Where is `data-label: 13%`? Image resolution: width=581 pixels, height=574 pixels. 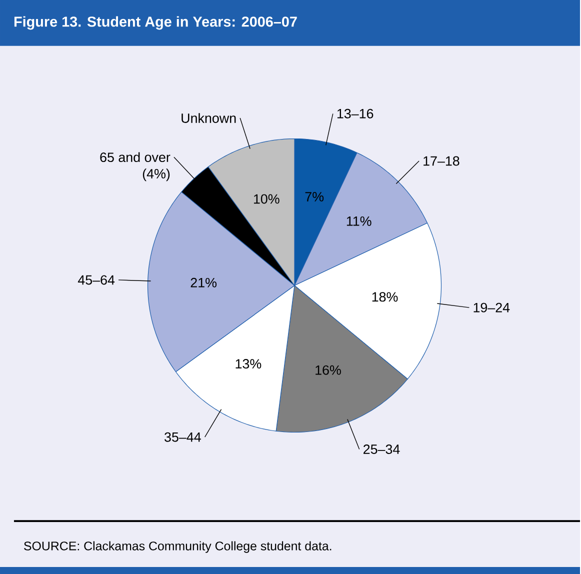
data-label: 13% is located at coordinates (249, 364).